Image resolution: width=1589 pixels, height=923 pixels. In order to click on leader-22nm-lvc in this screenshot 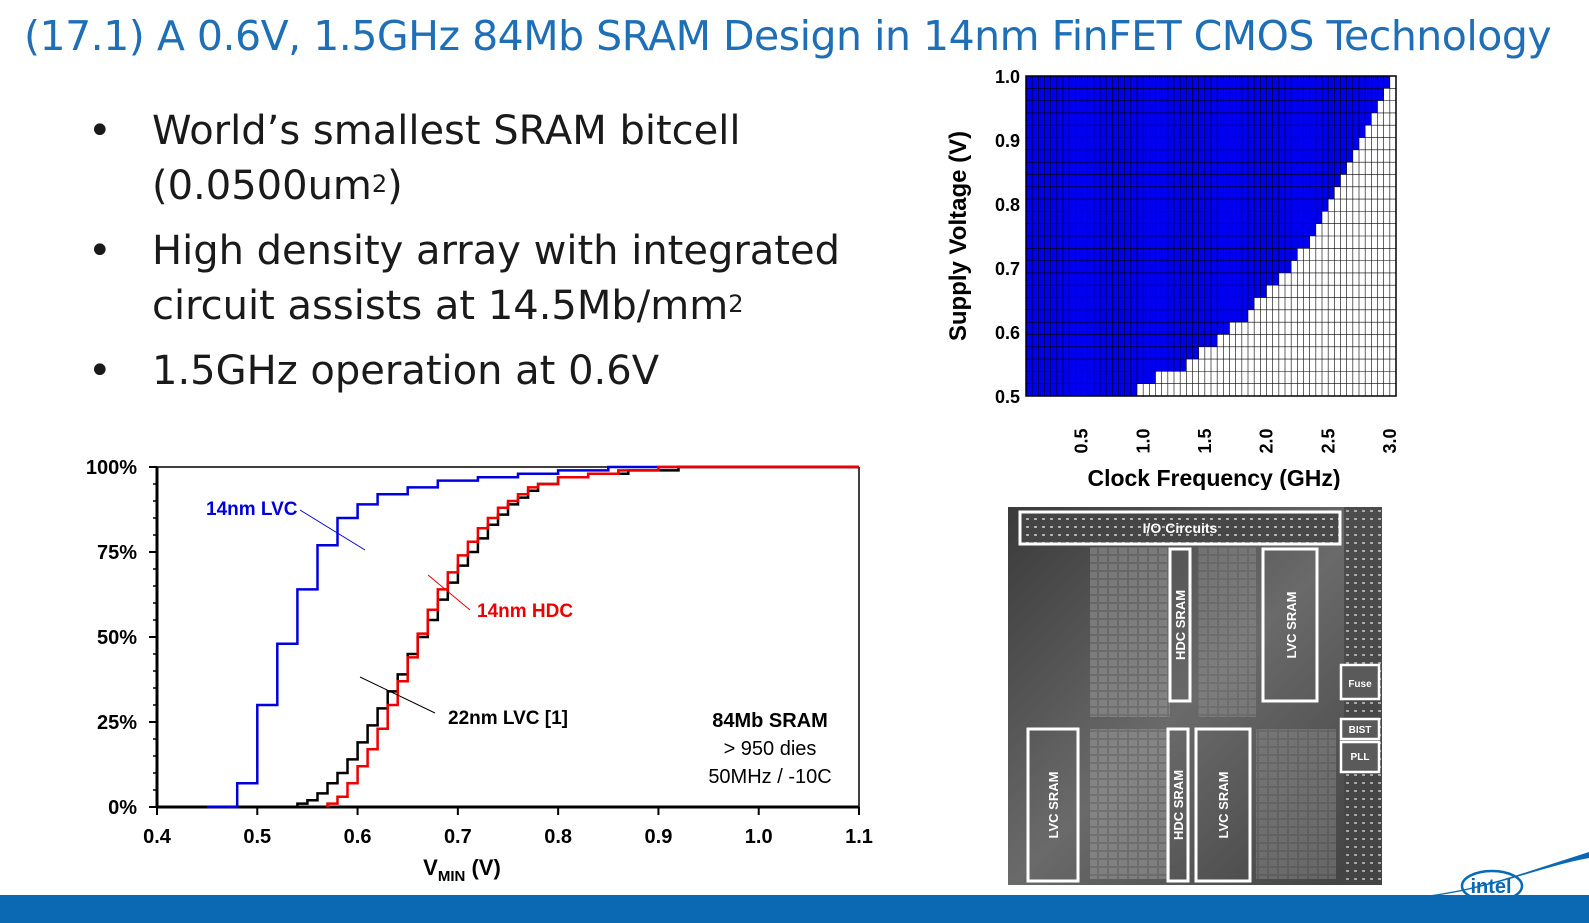, I will do `click(397, 695)`.